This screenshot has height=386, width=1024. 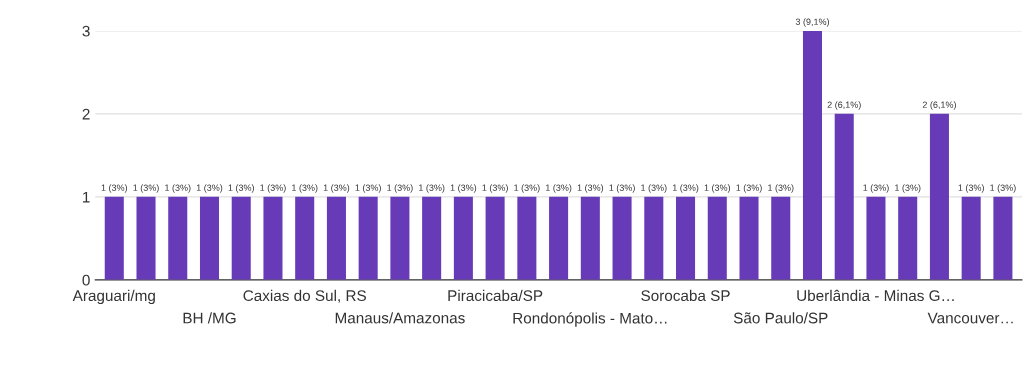 What do you see at coordinates (495, 295) in the screenshot?
I see `x-tick-label: Piracicaba/SP` at bounding box center [495, 295].